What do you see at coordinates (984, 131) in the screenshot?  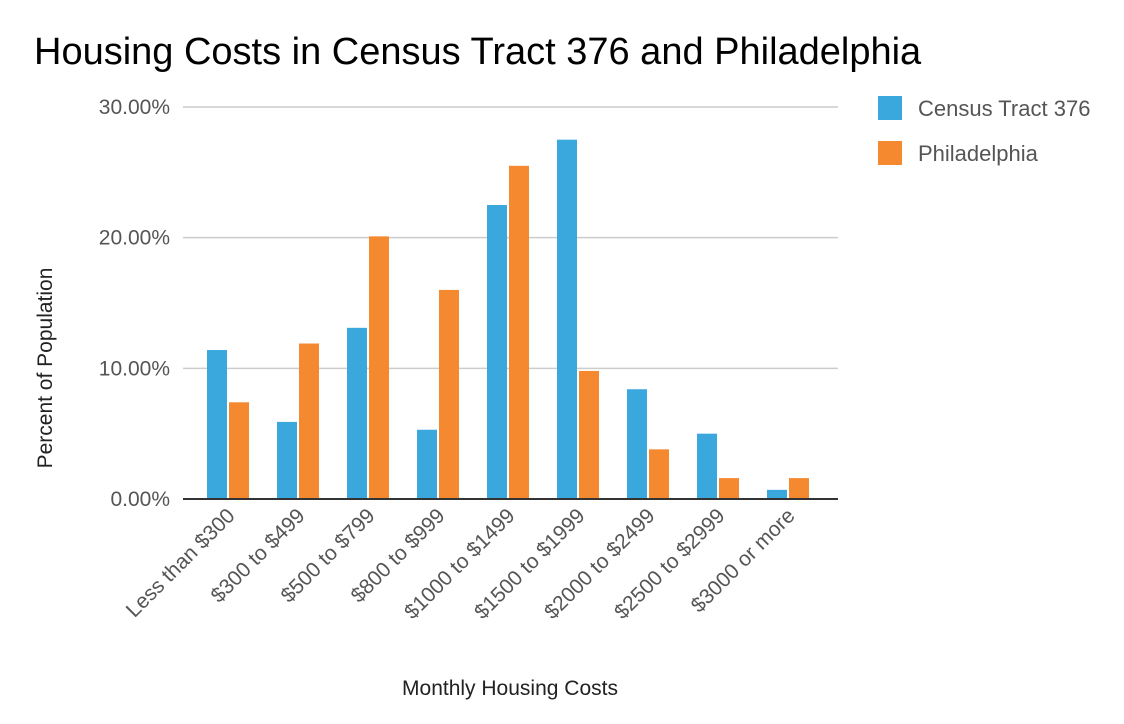 I see `legend: Census Tract 376 Philadelphia` at bounding box center [984, 131].